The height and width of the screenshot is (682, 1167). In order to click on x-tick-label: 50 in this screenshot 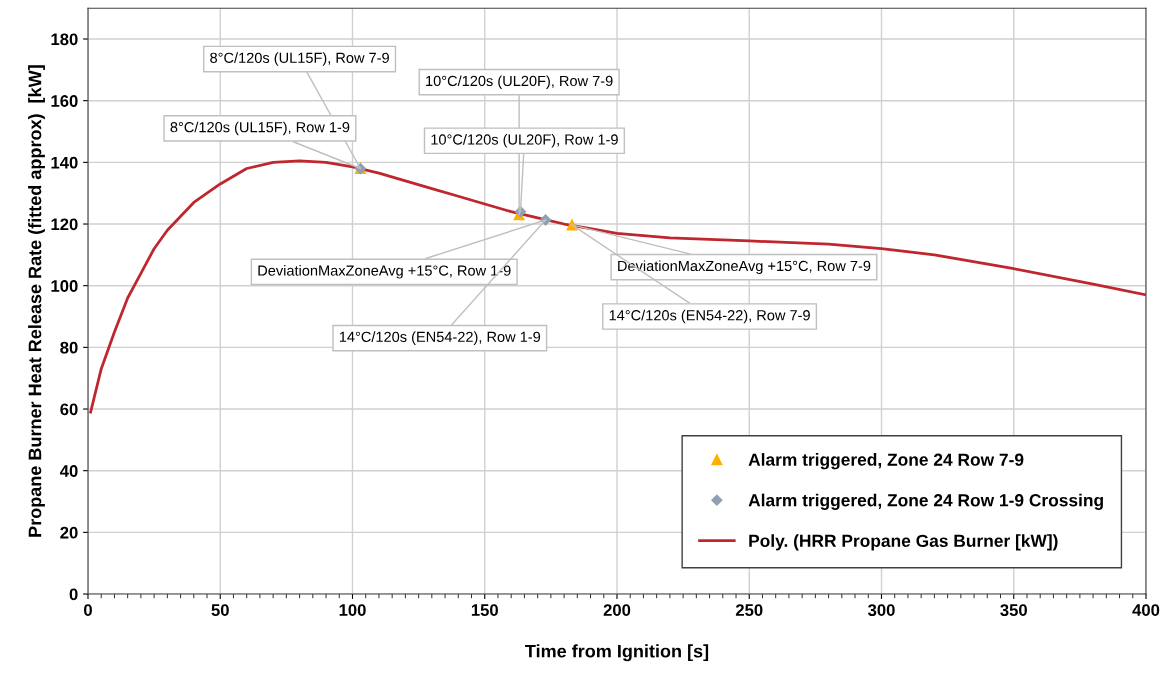, I will do `click(220, 610)`.